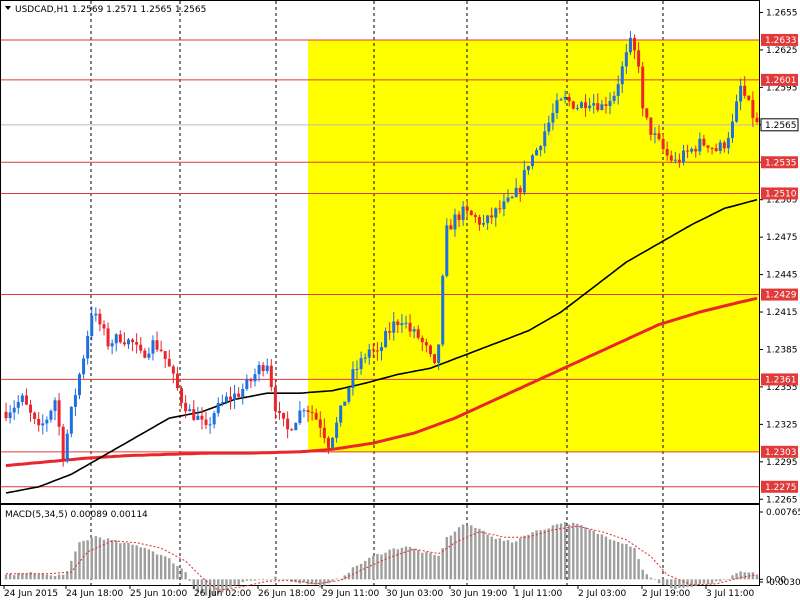  What do you see at coordinates (779, 79) in the screenshot?
I see `level-tag-1: 1.2601` at bounding box center [779, 79].